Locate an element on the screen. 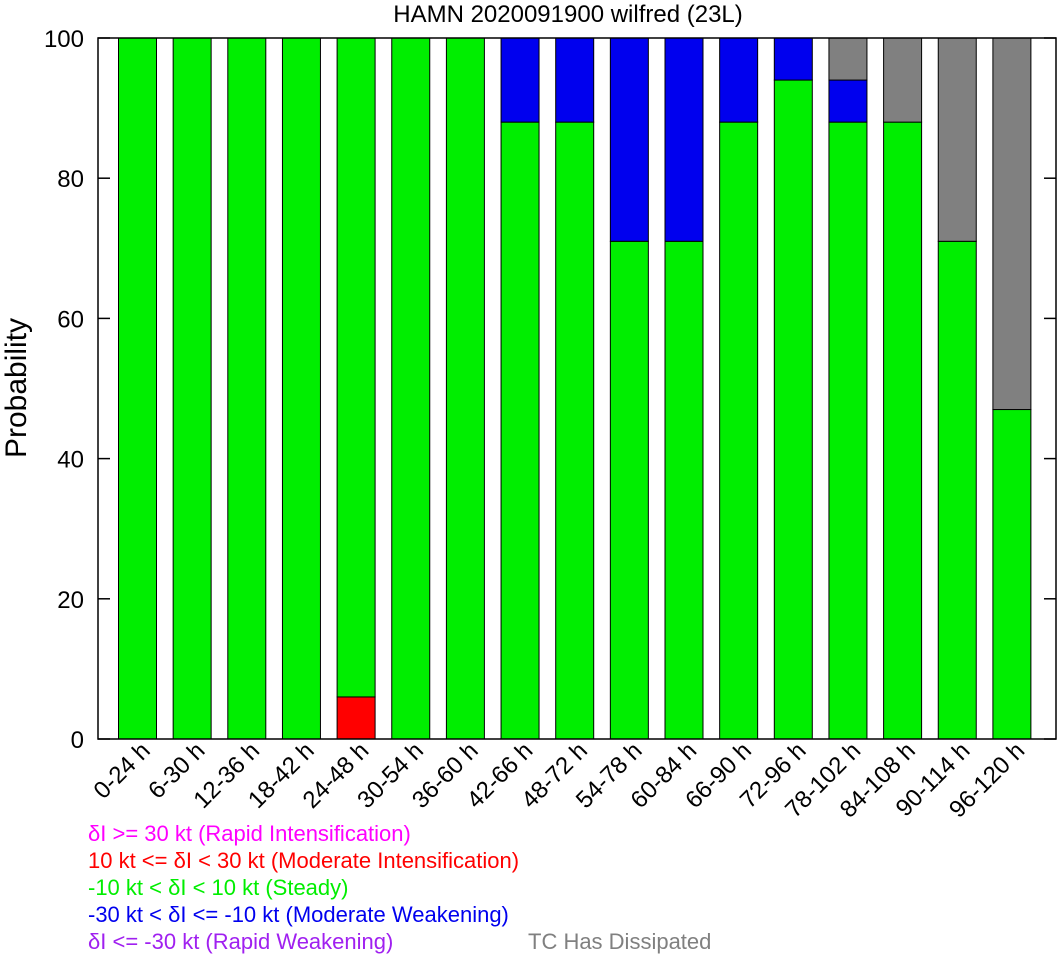  x-tick-label: 0-24 h is located at coordinates (122, 770).